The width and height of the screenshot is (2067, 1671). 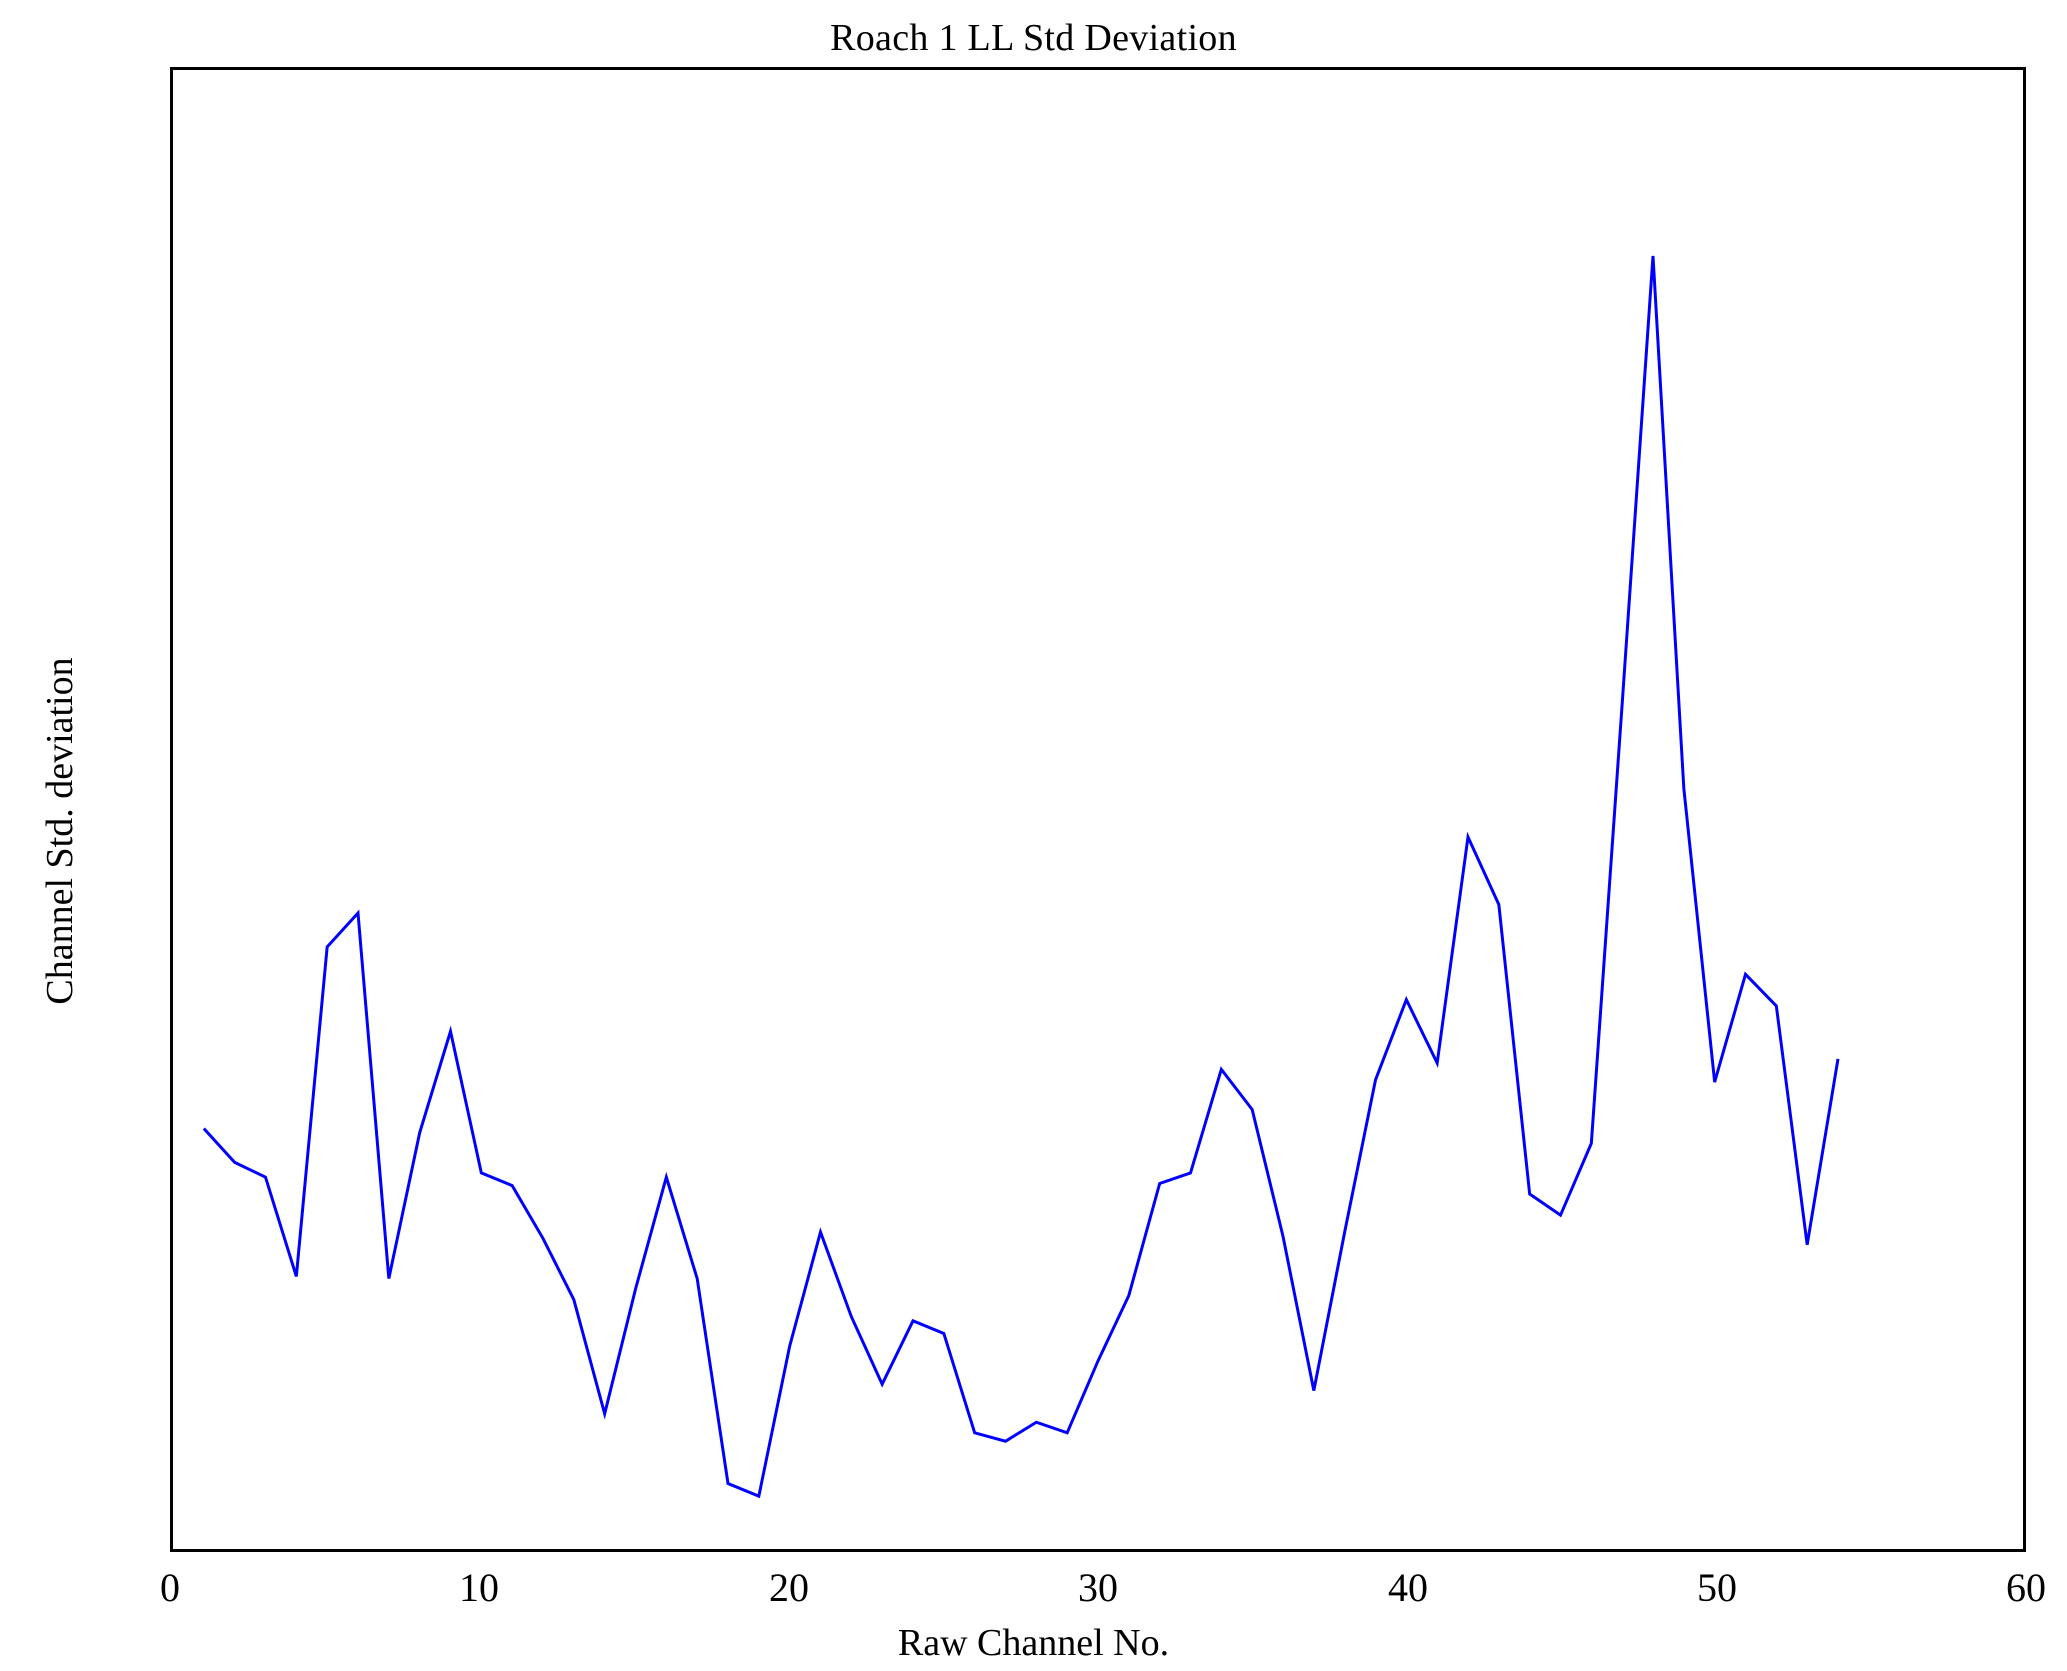 I want to click on x-tick-label-30: 30, so click(x=1098, y=1587).